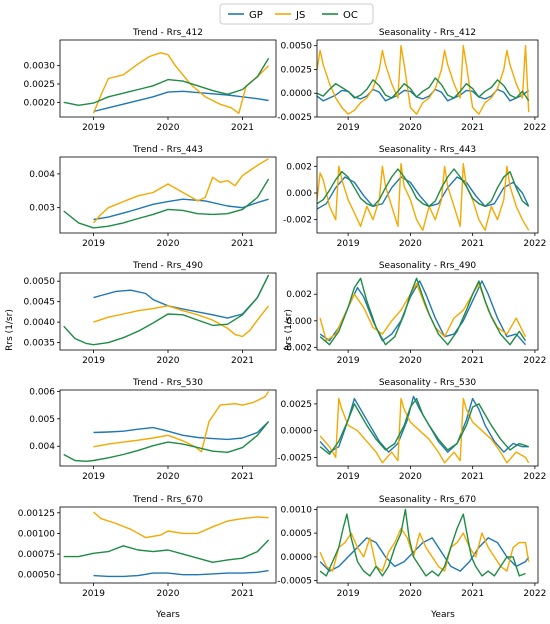 The width and height of the screenshot is (550, 624). I want to click on y-tick-label: 0.00075, so click(36, 555).